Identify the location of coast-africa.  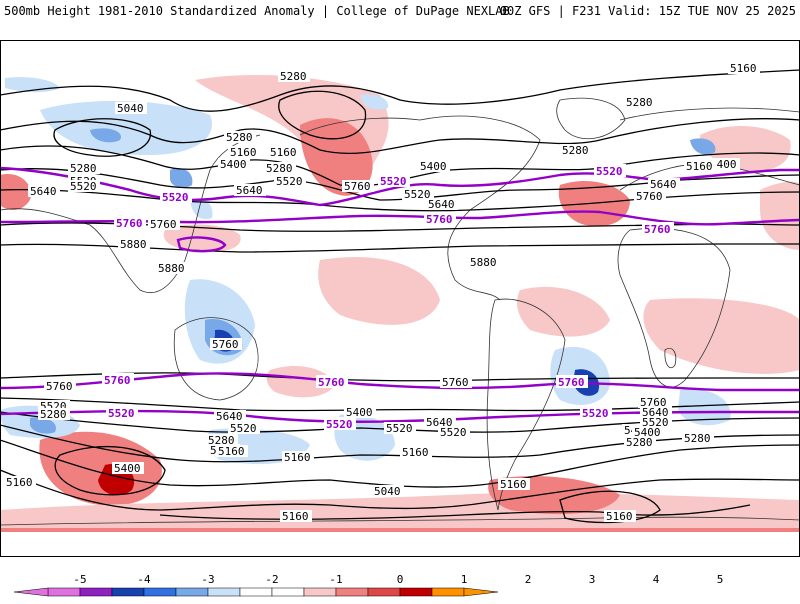
(674, 308).